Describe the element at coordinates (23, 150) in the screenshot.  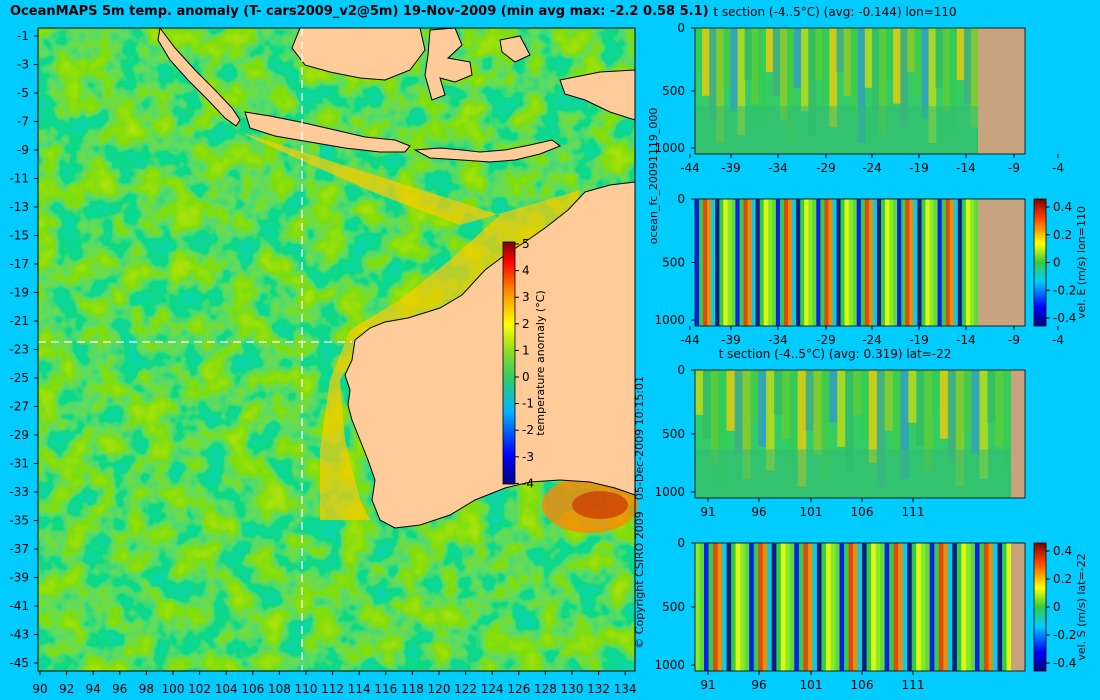
I see `map-y-tick-label: -9` at that location.